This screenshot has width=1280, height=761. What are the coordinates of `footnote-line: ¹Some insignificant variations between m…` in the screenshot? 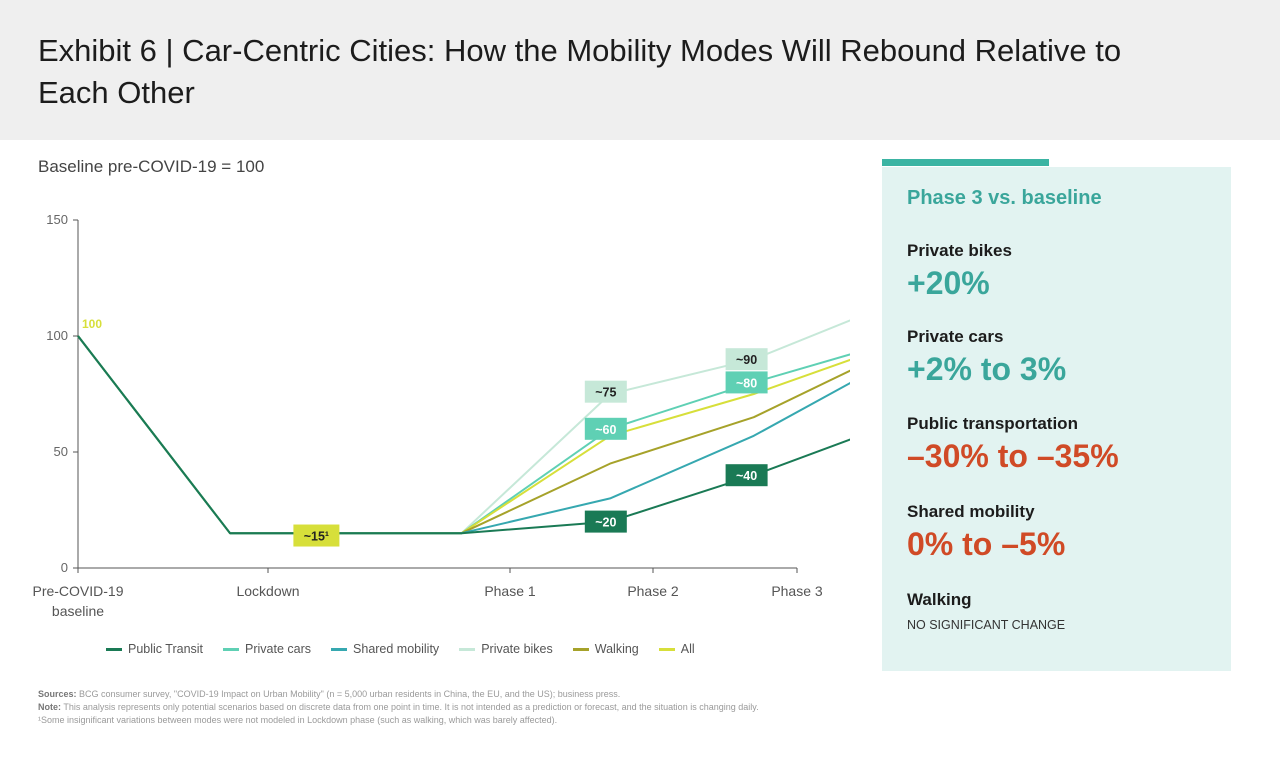 It's located at (298, 720).